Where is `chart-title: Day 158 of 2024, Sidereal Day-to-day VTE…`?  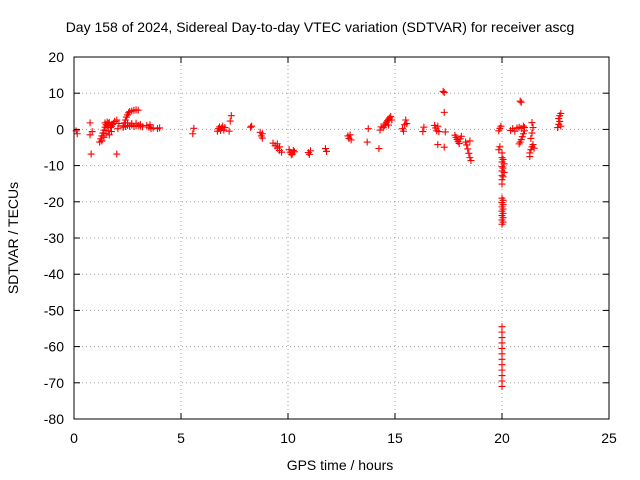
chart-title: Day 158 of 2024, Sidereal Day-to-day VTE… is located at coordinates (320, 27).